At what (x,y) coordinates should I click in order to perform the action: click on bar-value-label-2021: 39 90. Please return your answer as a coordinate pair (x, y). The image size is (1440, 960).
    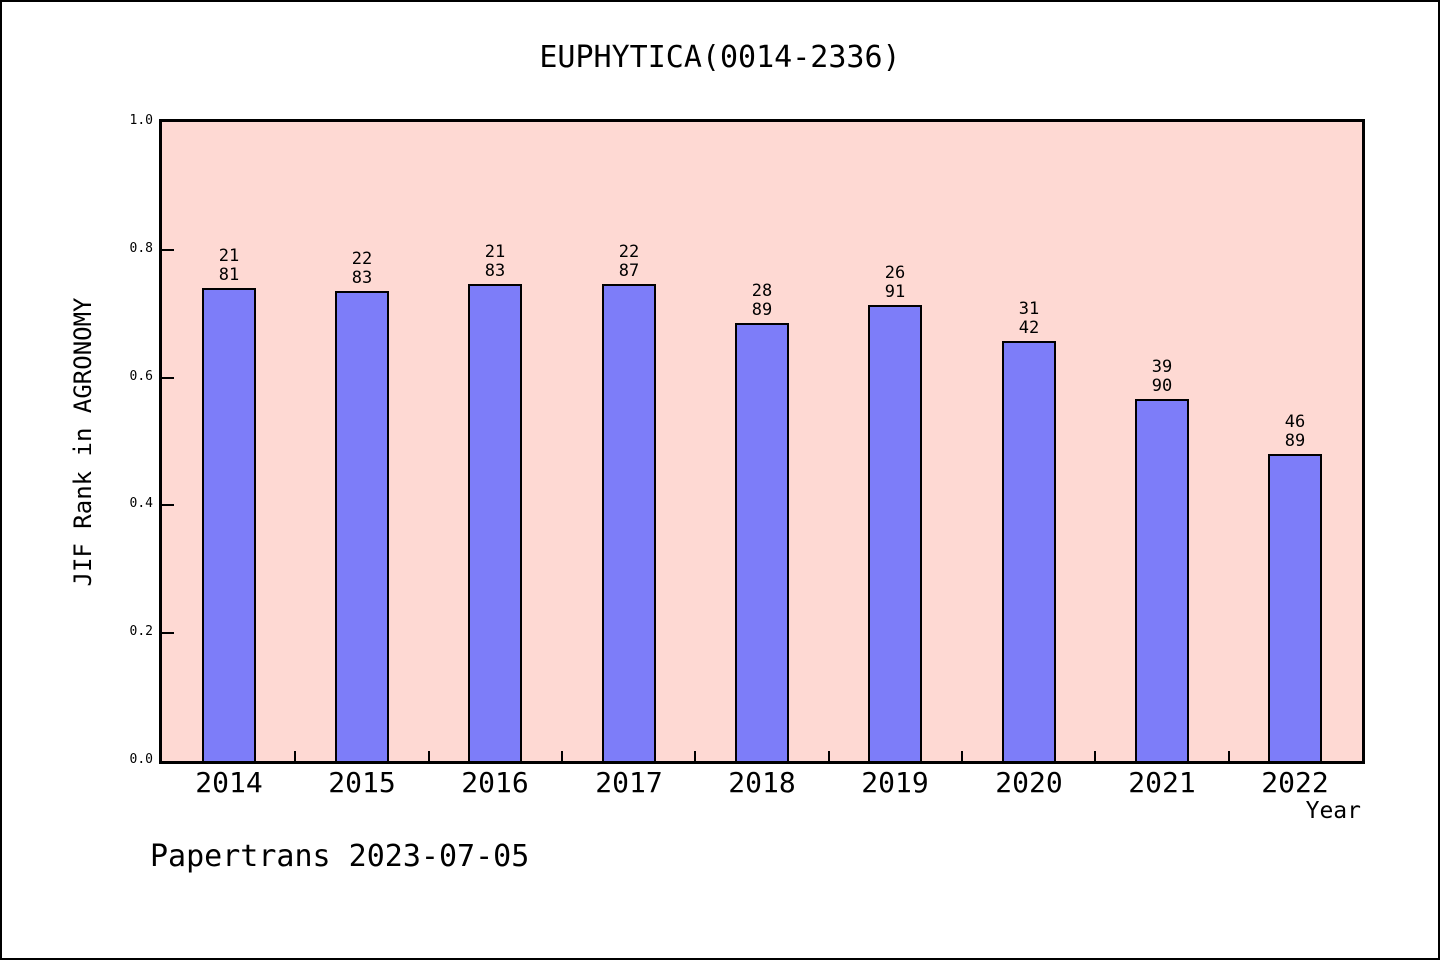
    Looking at the image, I should click on (1162, 376).